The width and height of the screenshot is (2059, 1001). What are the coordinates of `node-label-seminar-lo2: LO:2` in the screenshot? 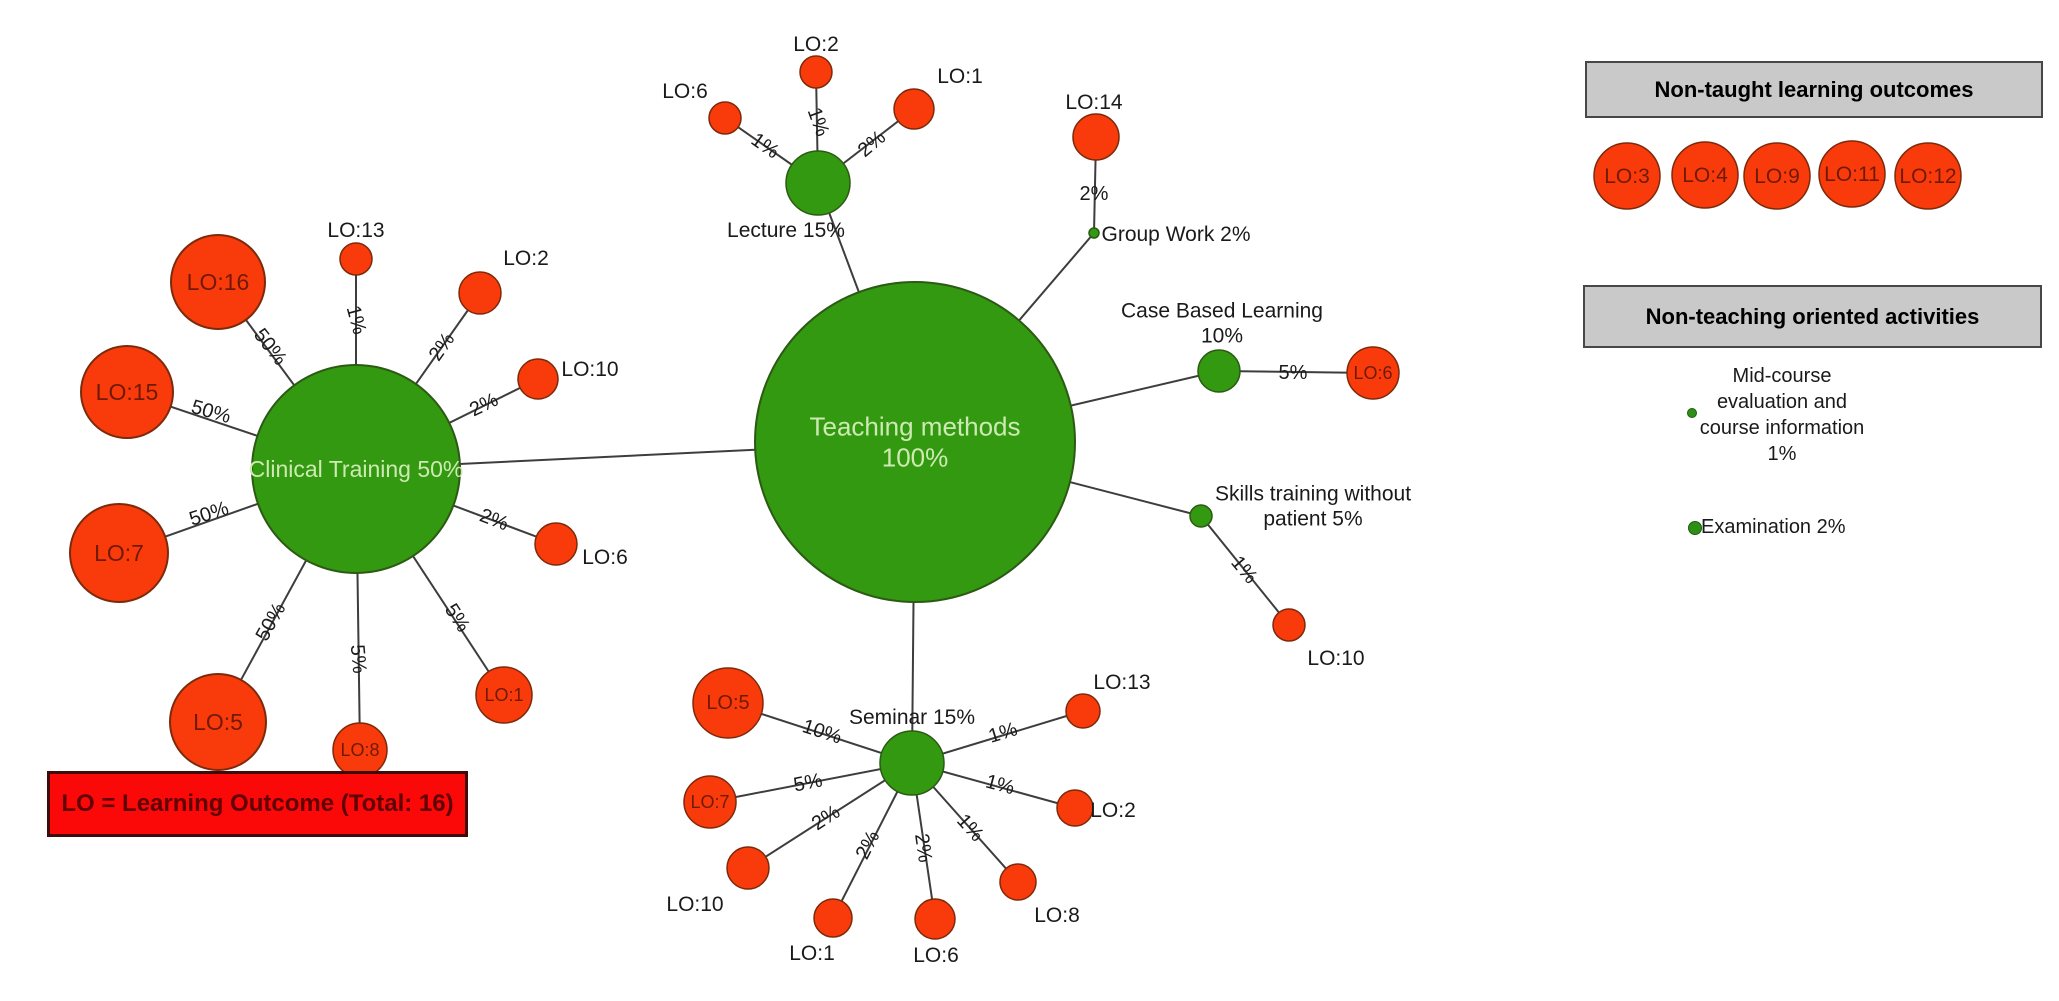 It's located at (1113, 810).